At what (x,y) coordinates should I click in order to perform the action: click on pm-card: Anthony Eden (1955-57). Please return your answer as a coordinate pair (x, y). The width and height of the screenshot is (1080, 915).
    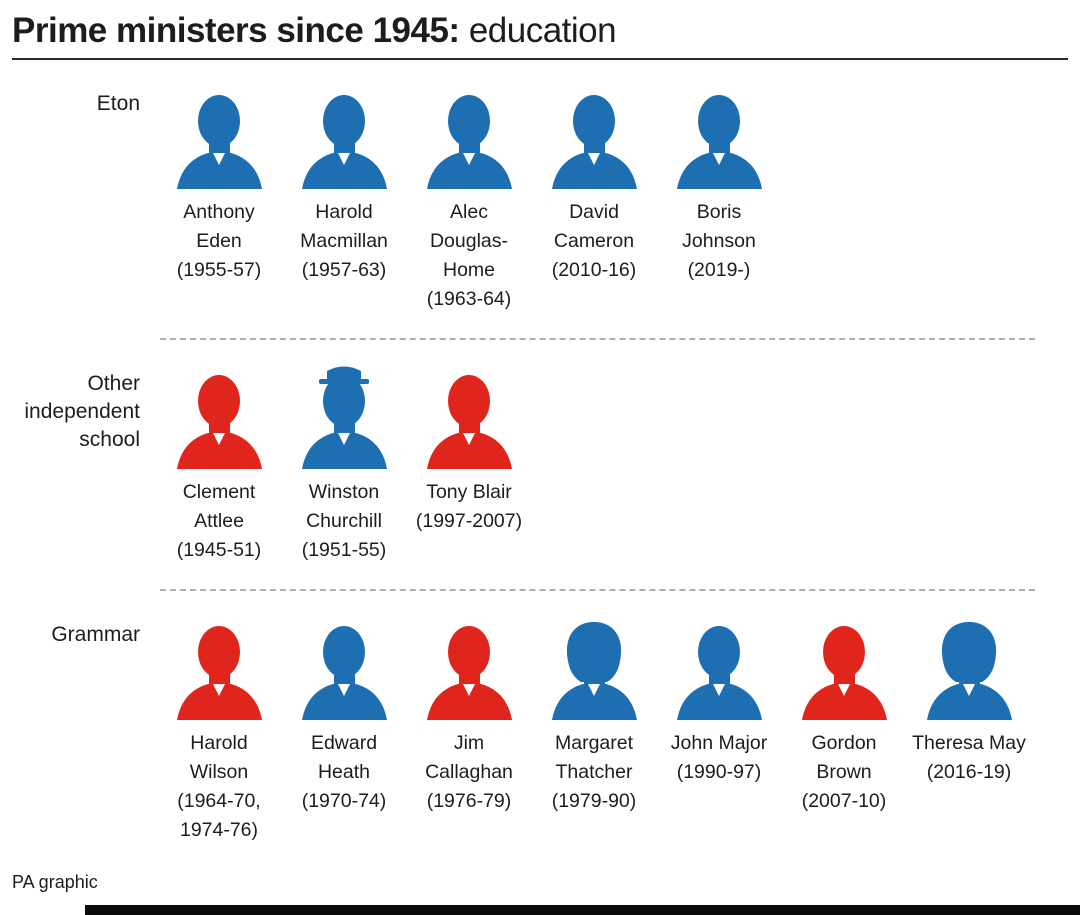
    Looking at the image, I should click on (219, 199).